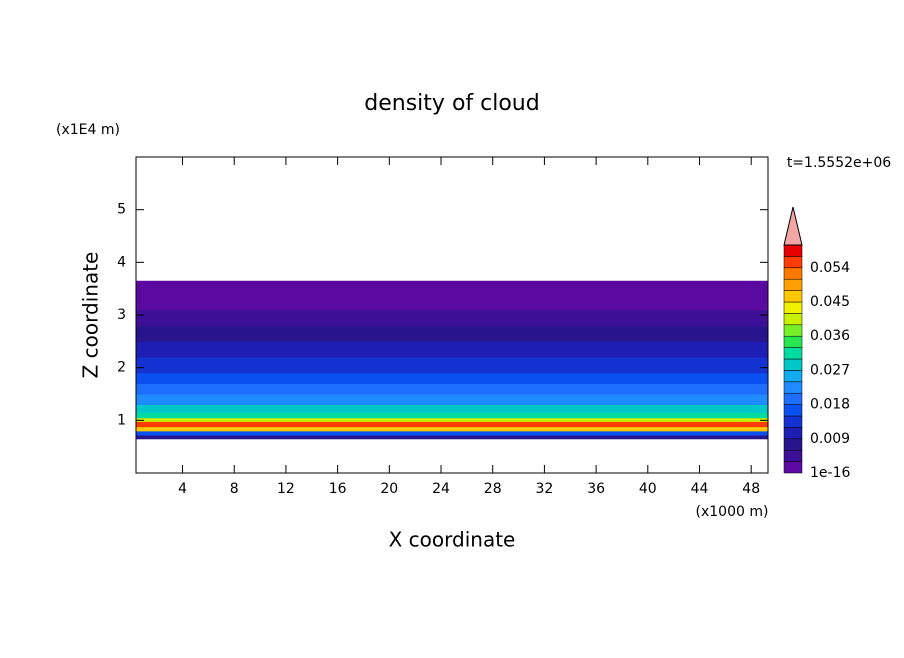 The height and width of the screenshot is (658, 904). I want to click on x-tick-label: 12, so click(286, 489).